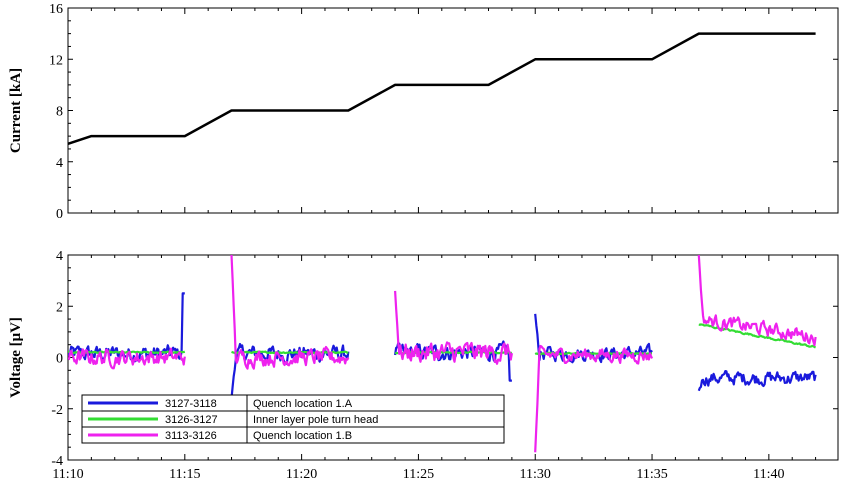 The height and width of the screenshot is (483, 850). Describe the element at coordinates (651, 474) in the screenshot. I see `x-tick-label: 11:35` at that location.